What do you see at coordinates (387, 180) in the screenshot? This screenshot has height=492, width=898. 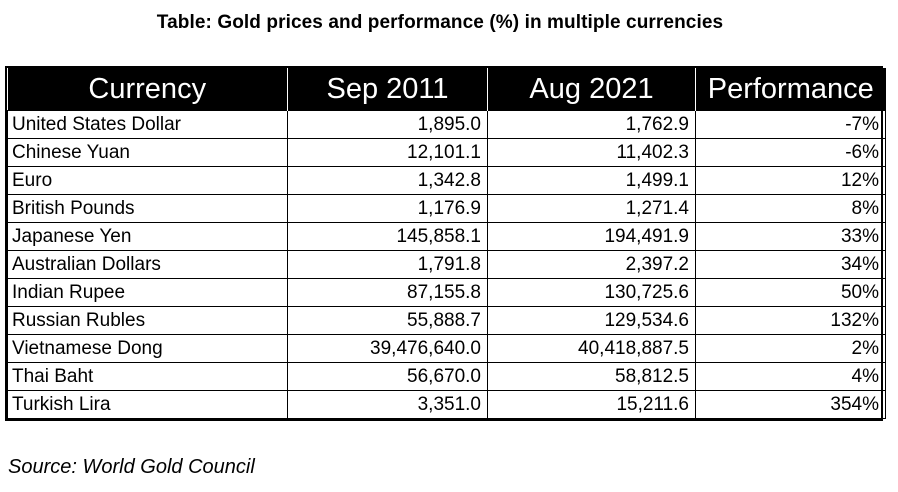 I see `sep-2011-cell: 1,342.8` at bounding box center [387, 180].